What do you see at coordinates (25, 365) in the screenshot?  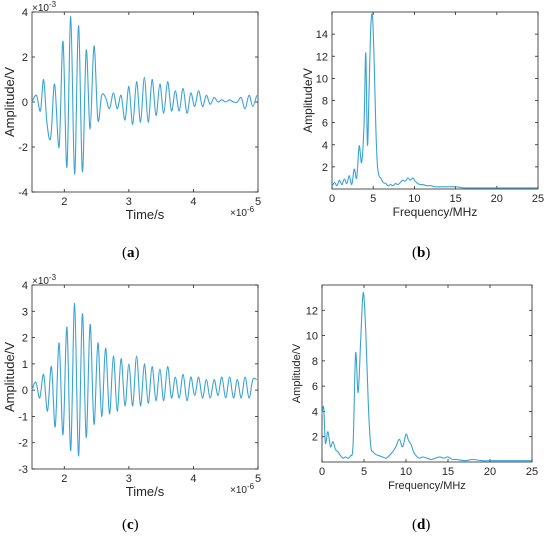 I see `y-tick-label: 1` at bounding box center [25, 365].